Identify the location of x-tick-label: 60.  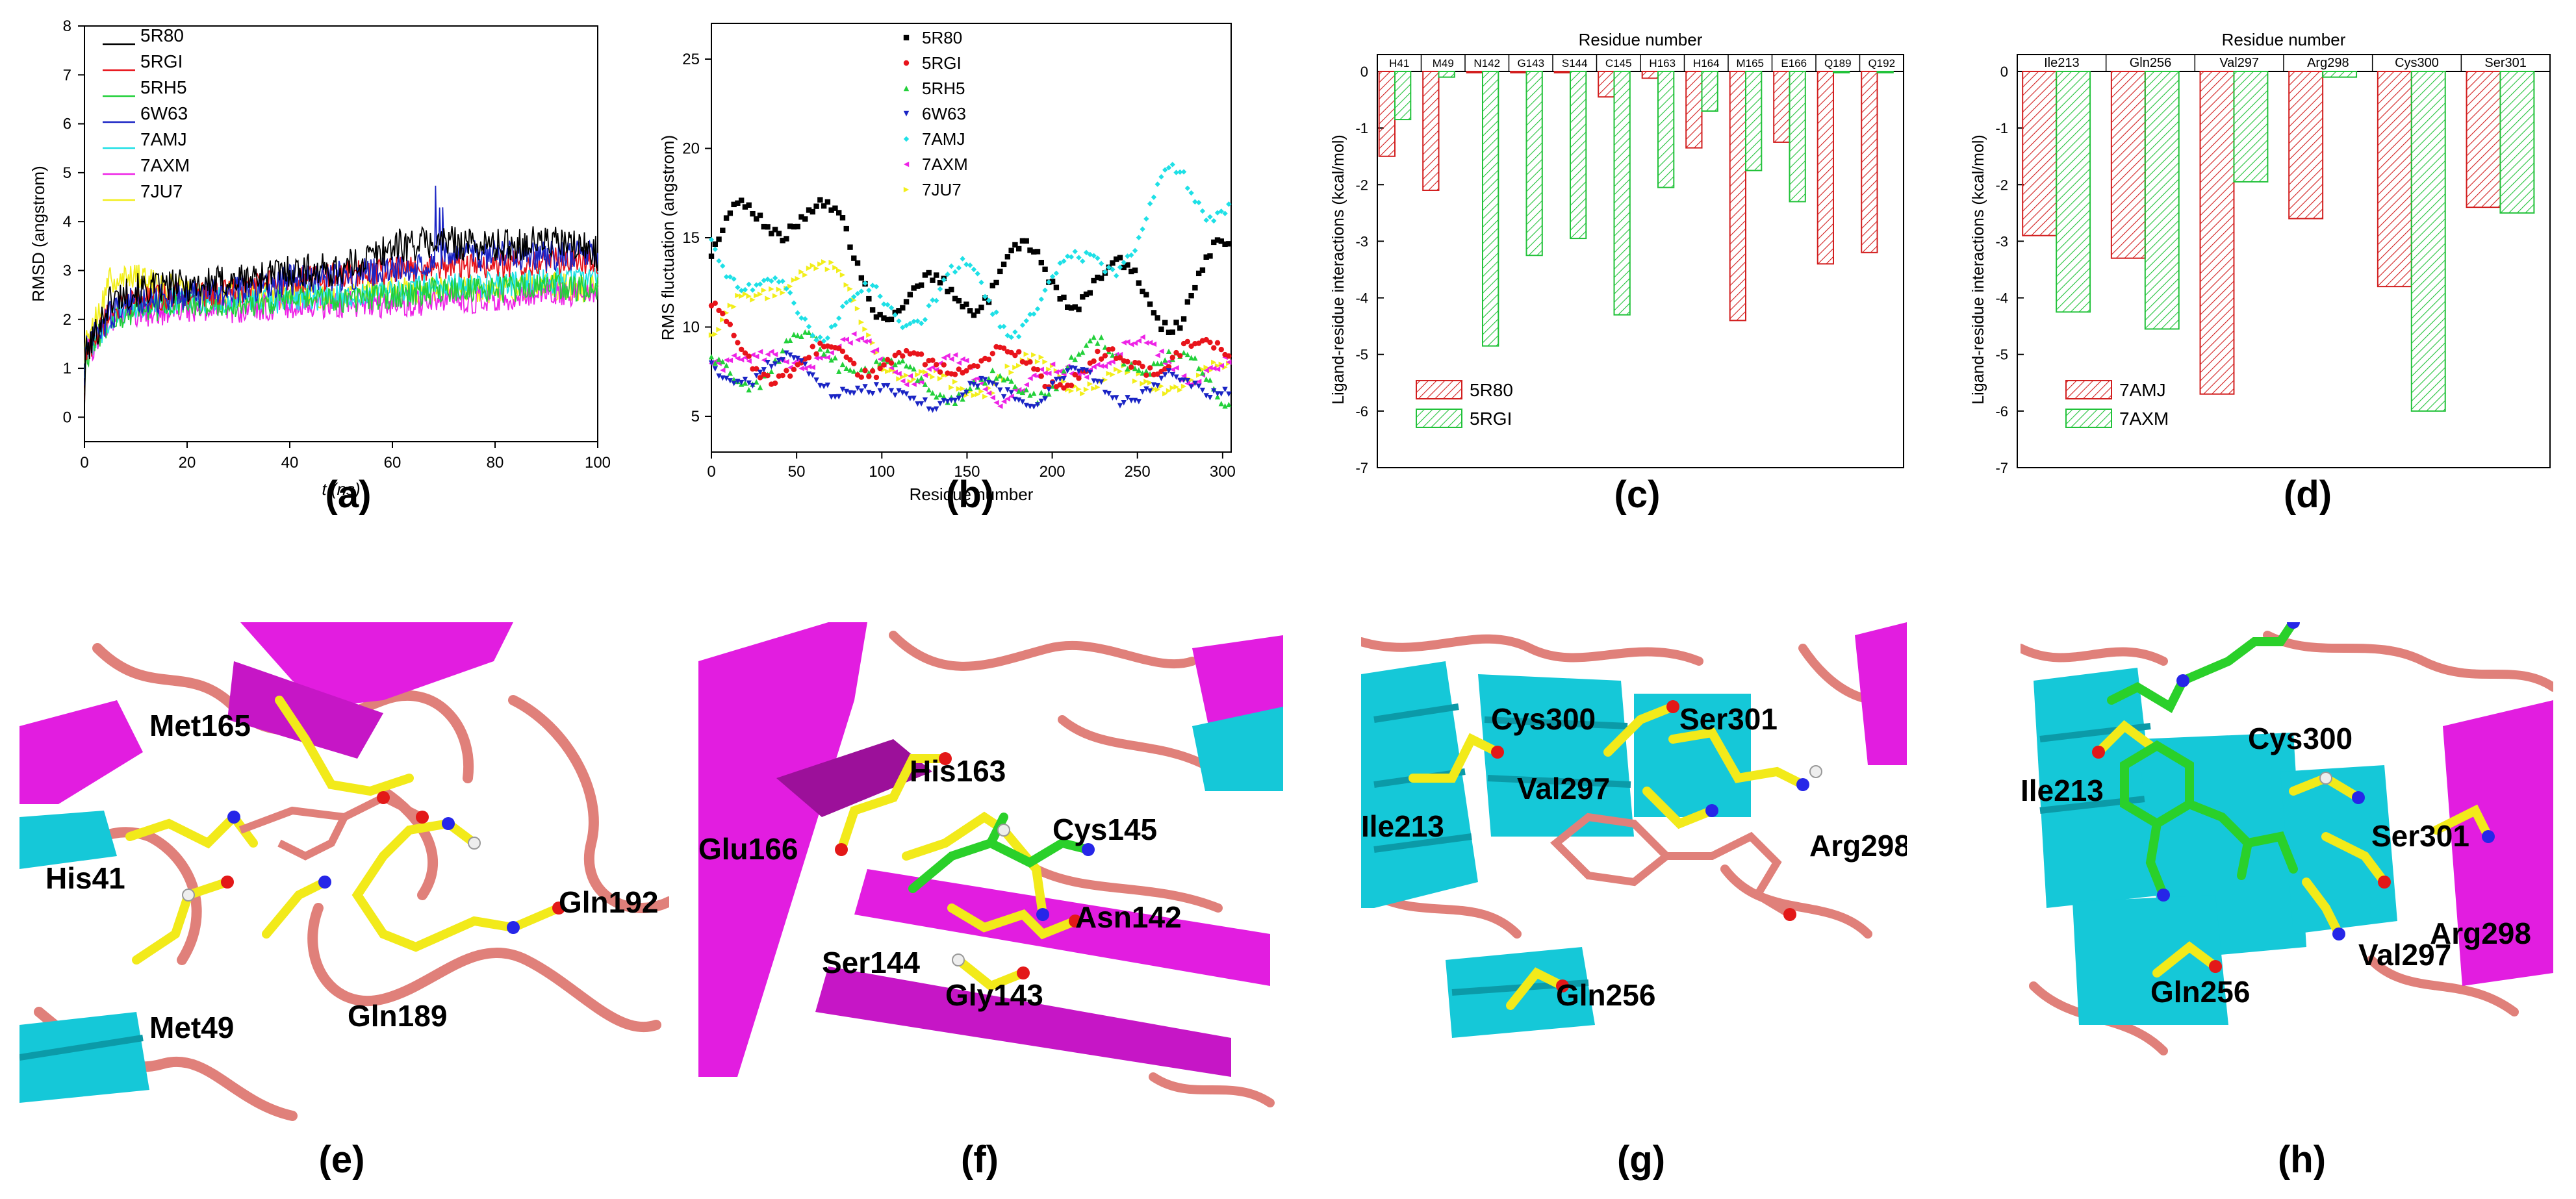
(393, 463).